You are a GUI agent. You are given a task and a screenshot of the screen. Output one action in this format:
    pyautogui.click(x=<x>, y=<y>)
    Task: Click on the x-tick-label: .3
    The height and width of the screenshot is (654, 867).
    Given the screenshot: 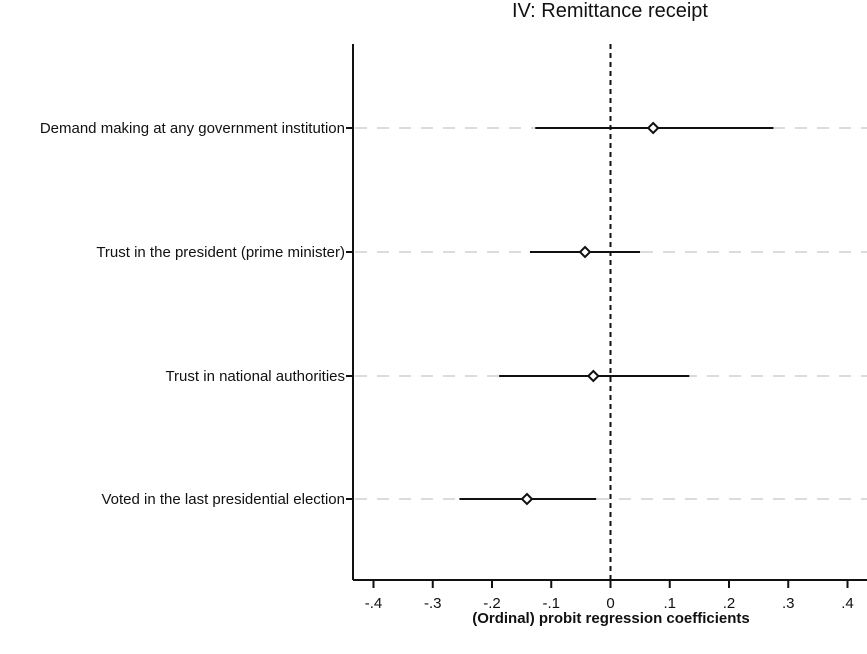 What is the action you would take?
    pyautogui.click(x=788, y=603)
    